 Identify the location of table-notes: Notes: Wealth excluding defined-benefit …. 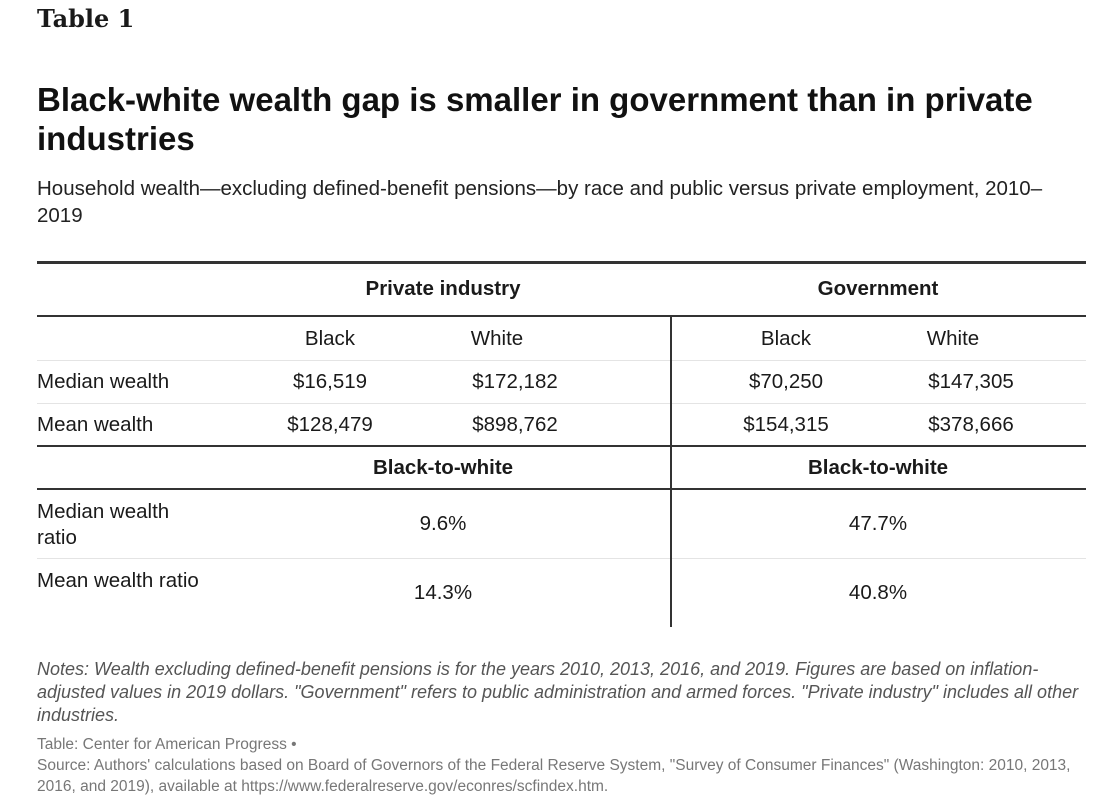
(558, 692).